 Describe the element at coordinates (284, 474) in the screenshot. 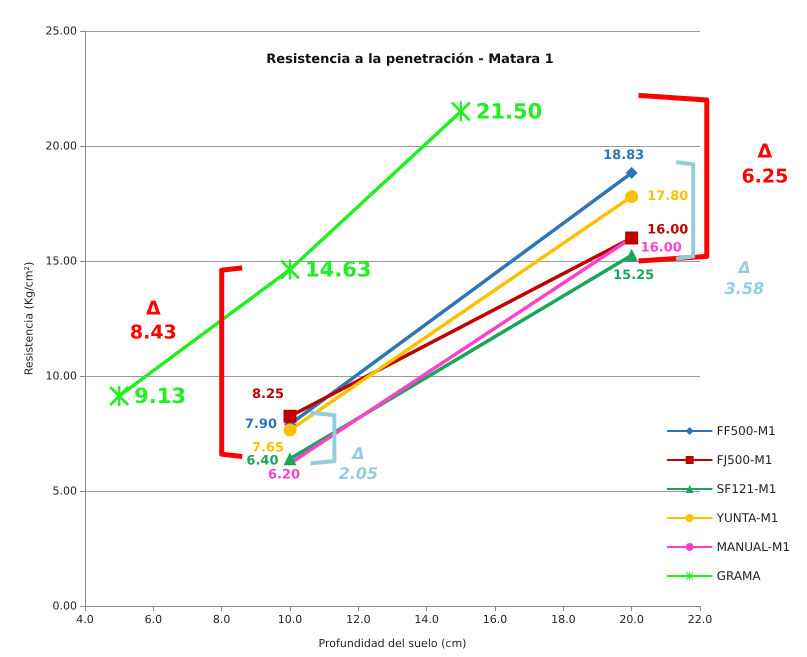

I see `data-label: 6.20` at that location.